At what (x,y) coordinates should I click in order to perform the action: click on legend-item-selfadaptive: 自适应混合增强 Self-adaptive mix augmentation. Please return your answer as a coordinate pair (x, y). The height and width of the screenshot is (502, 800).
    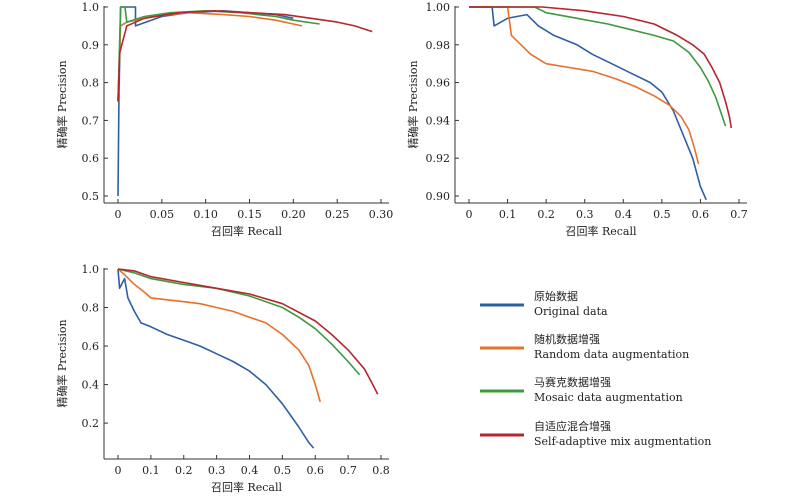
    Looking at the image, I should click on (595, 433).